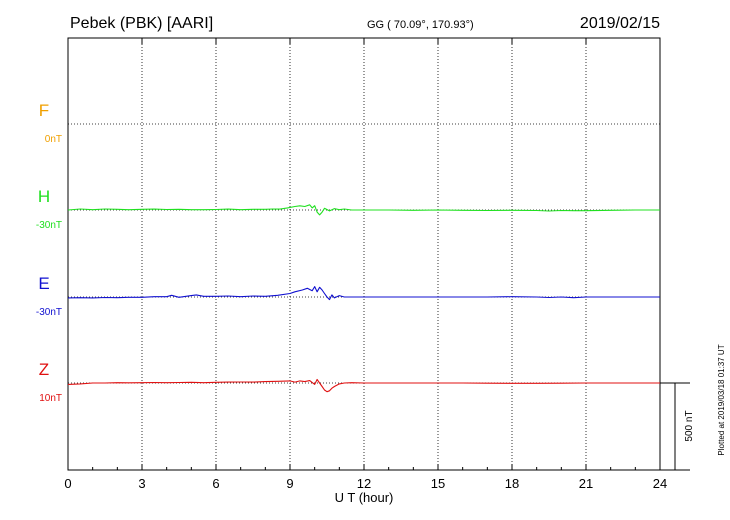  Describe the element at coordinates (363, 210) in the screenshot. I see `series-H-line` at that location.